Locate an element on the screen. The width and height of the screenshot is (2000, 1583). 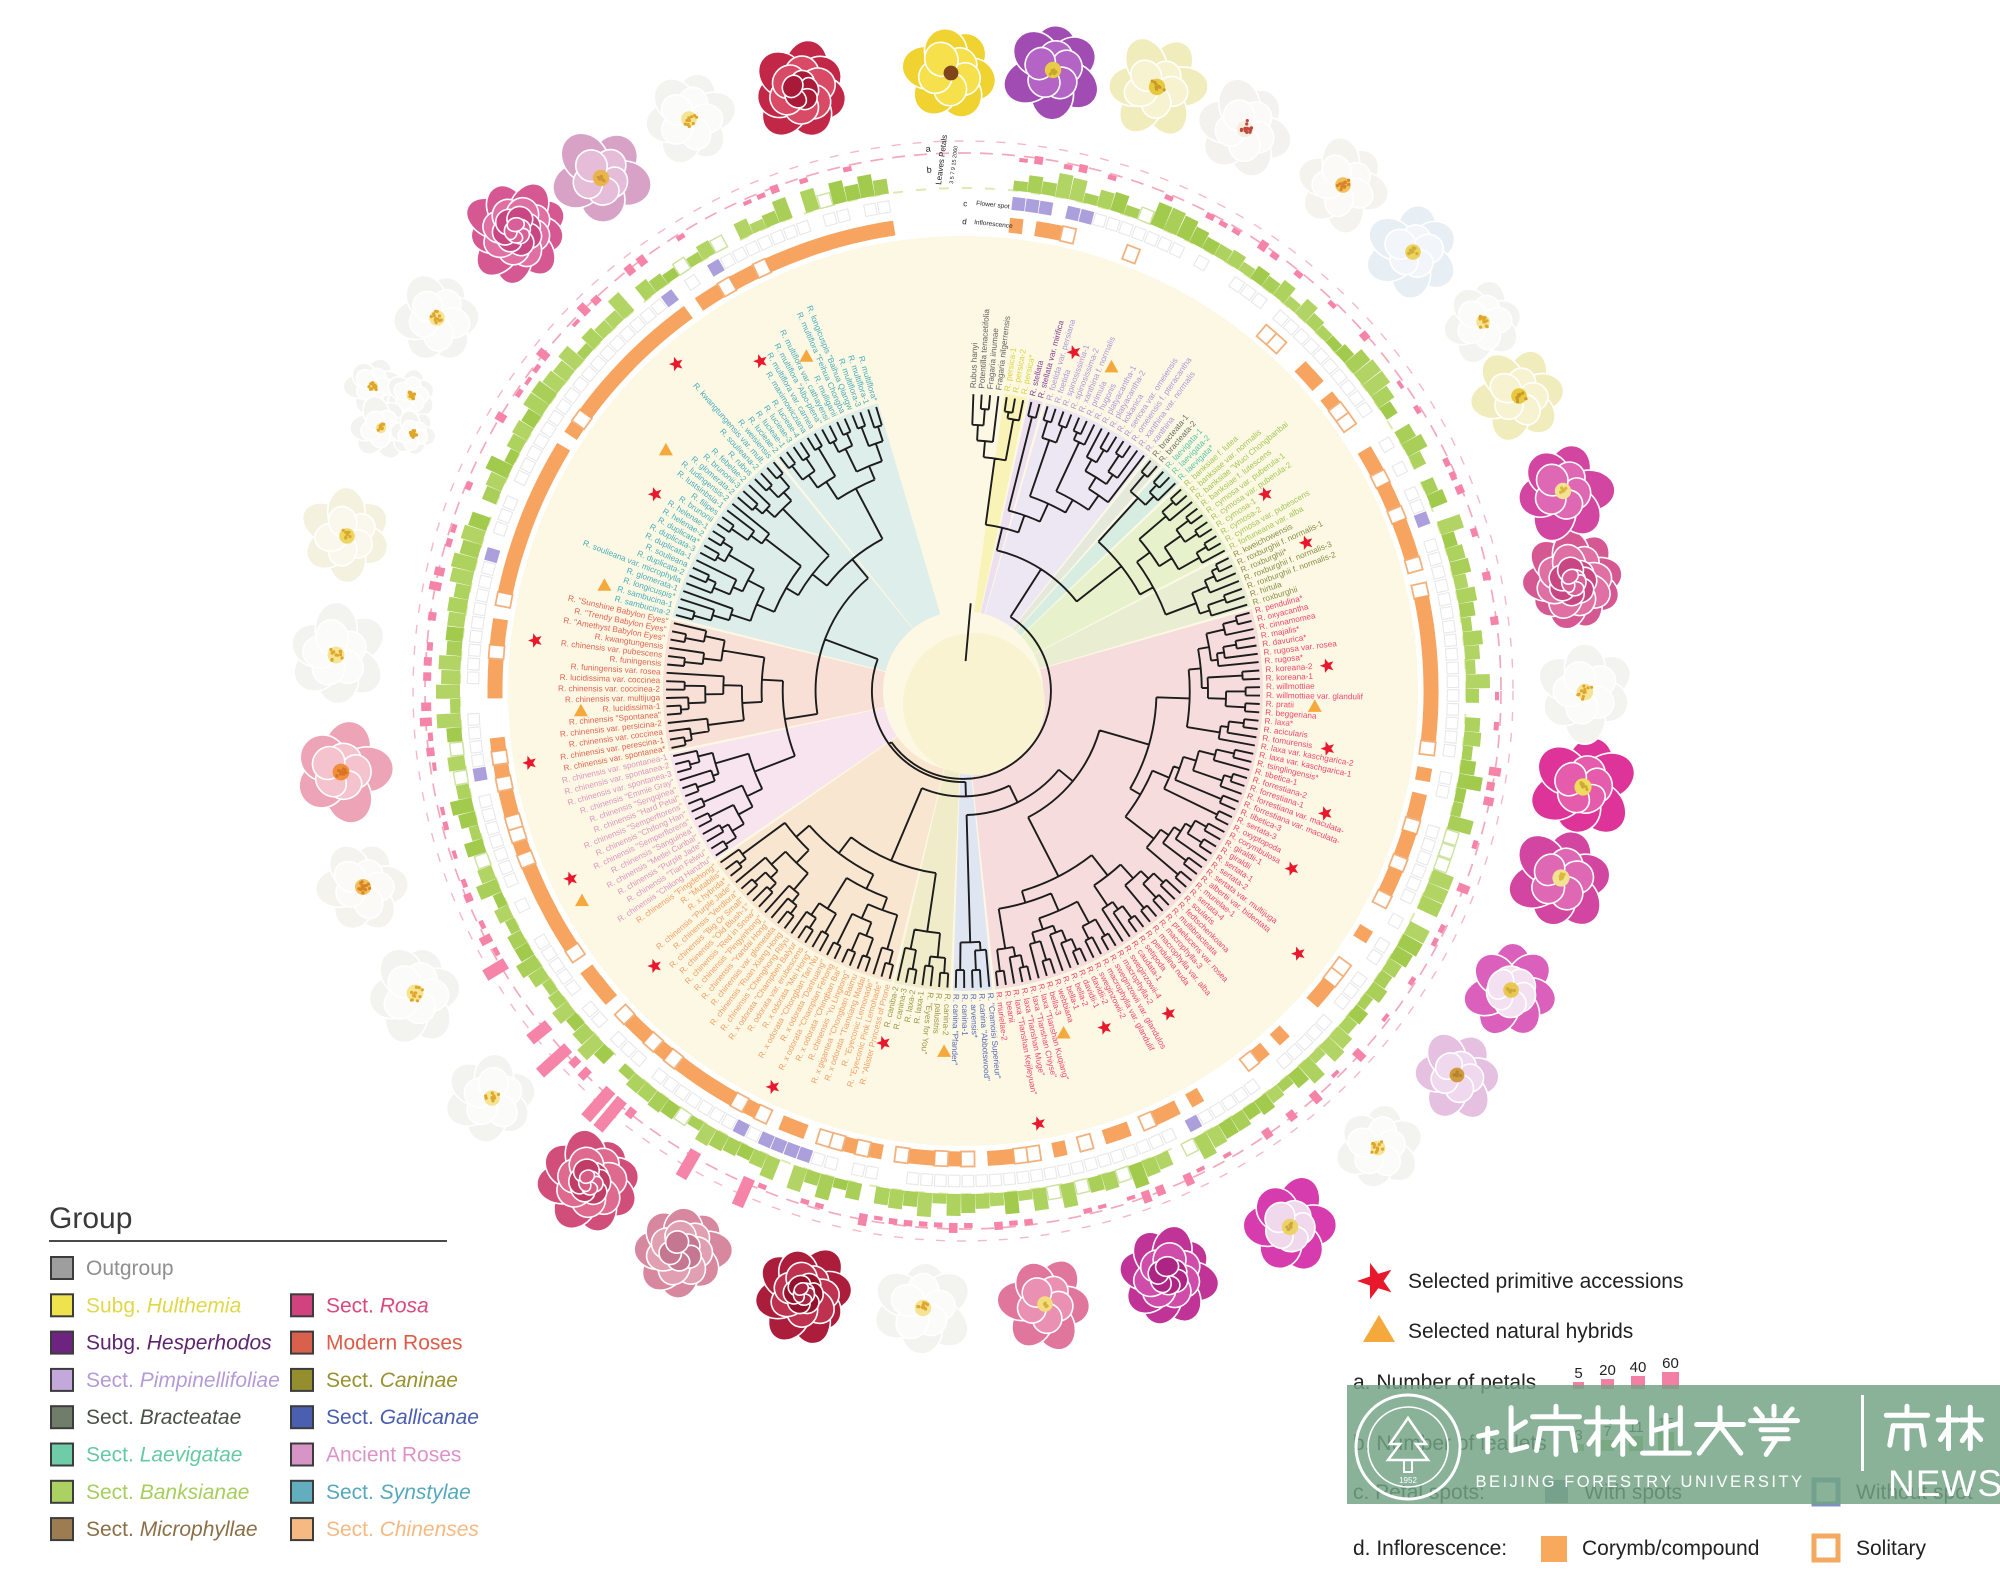
svg-text: 1952 is located at coordinates (1408, 1480).